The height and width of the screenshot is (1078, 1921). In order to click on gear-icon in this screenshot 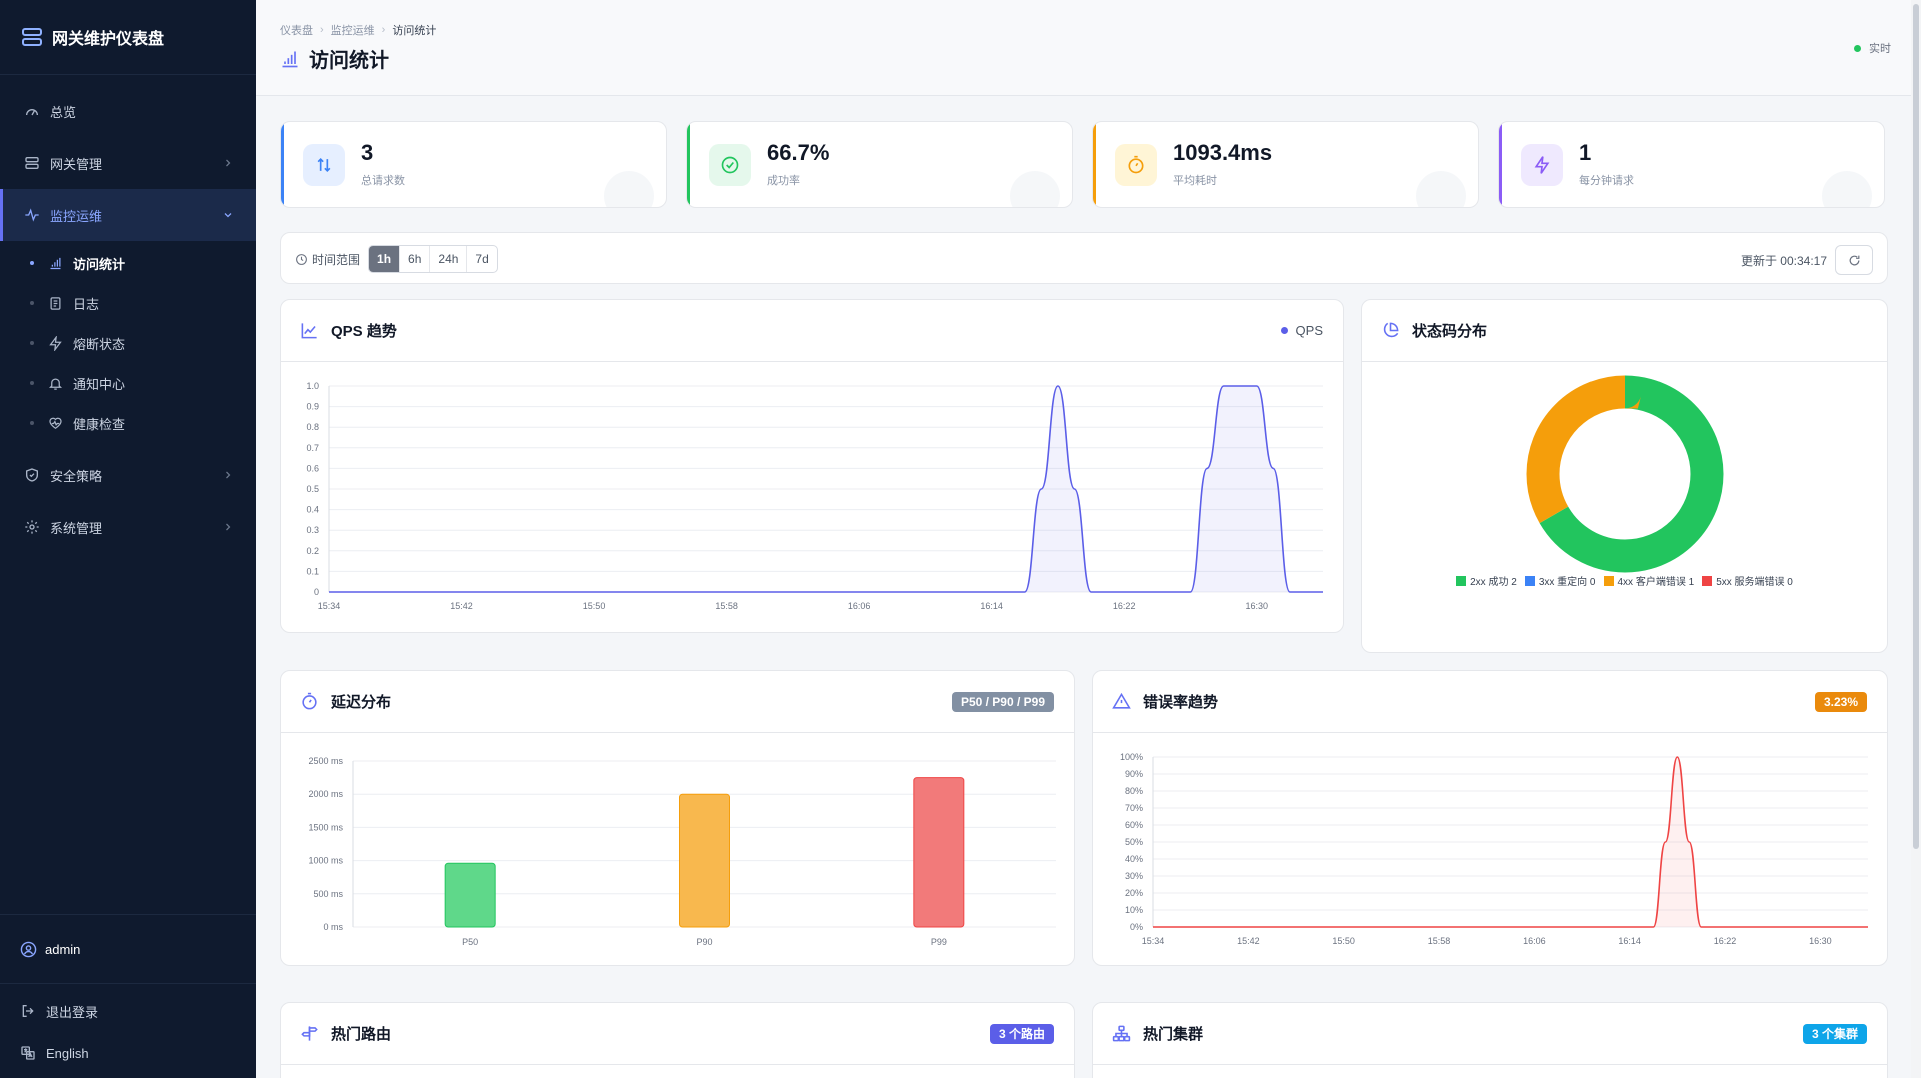, I will do `click(32, 527)`.